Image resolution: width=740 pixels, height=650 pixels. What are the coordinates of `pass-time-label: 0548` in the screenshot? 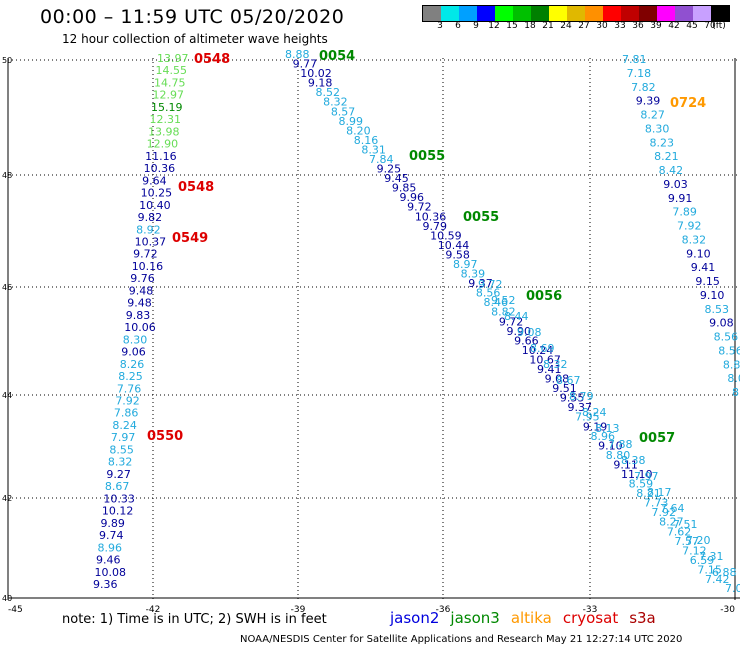 It's located at (212, 59).